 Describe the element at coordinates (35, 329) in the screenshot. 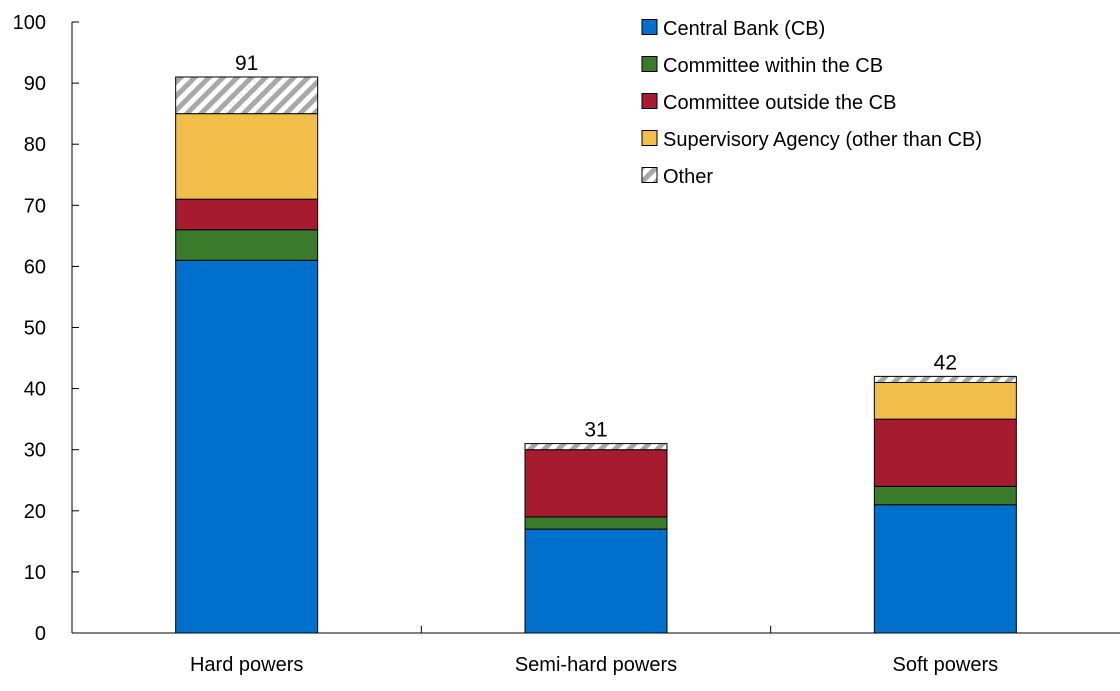

I see `y-tick-label: 50` at that location.